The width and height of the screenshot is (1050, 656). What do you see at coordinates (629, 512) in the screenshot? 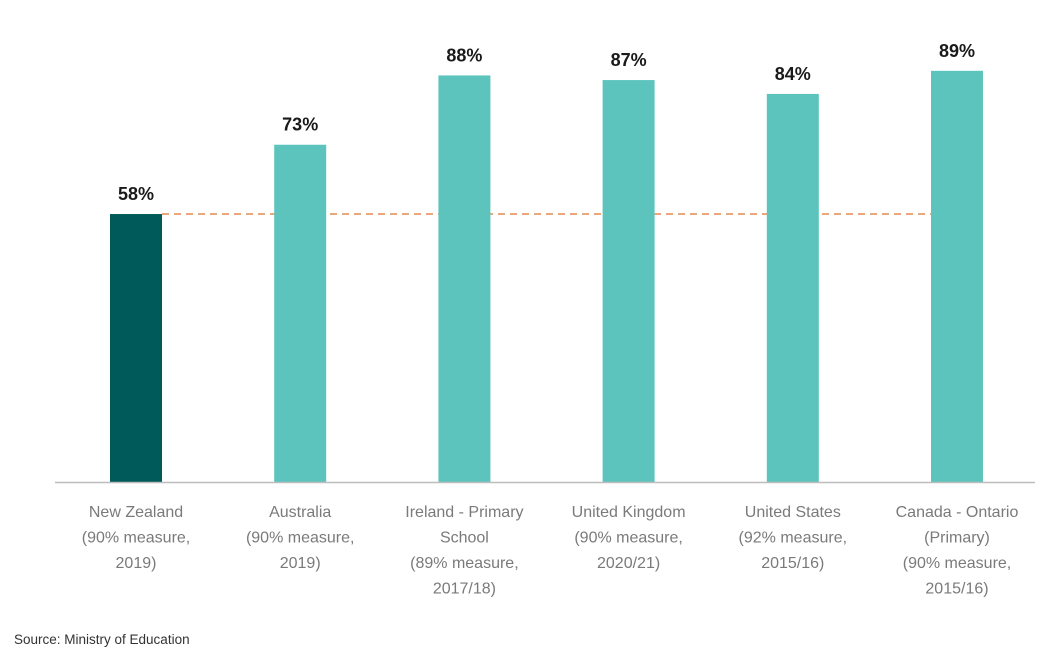
I see `category-label-line: United Kingdom` at bounding box center [629, 512].